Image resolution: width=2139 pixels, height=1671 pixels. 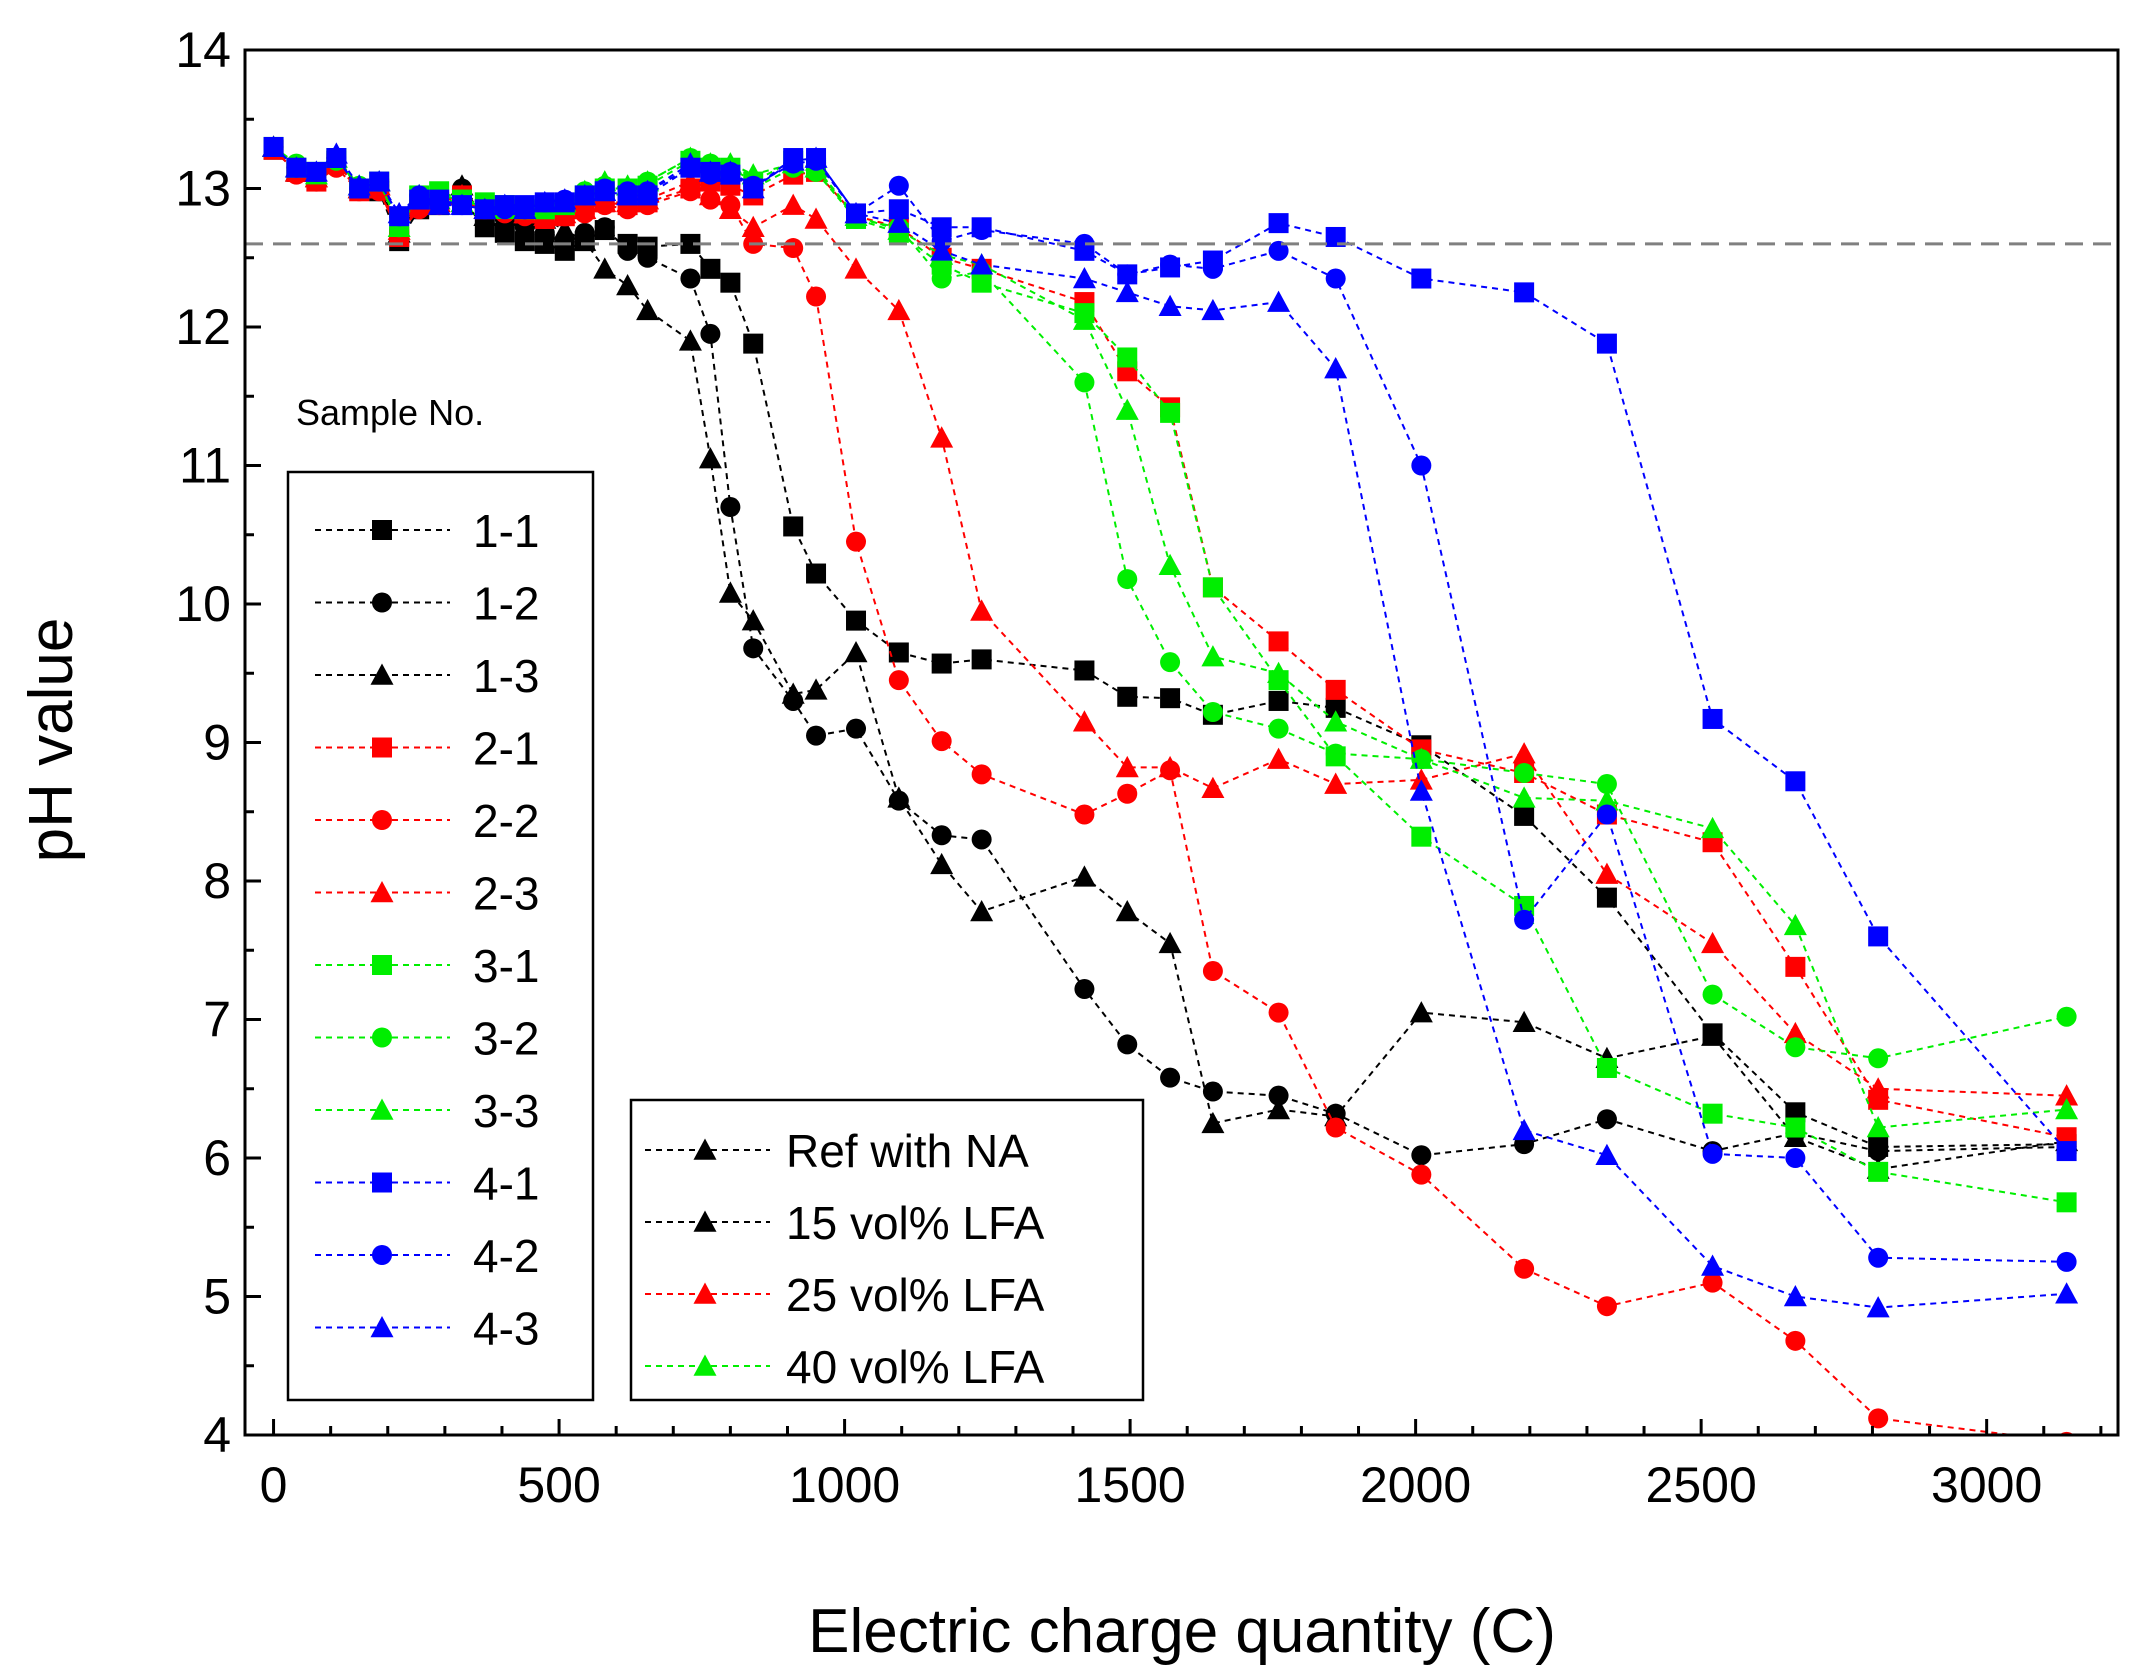 What do you see at coordinates (427, 930) in the screenshot?
I see `legend-sample-entries: 1-1 1-2 1-3 2-1 2-2 2-3 3-1 3-2 3-3 4-1 4-2 4-3` at bounding box center [427, 930].